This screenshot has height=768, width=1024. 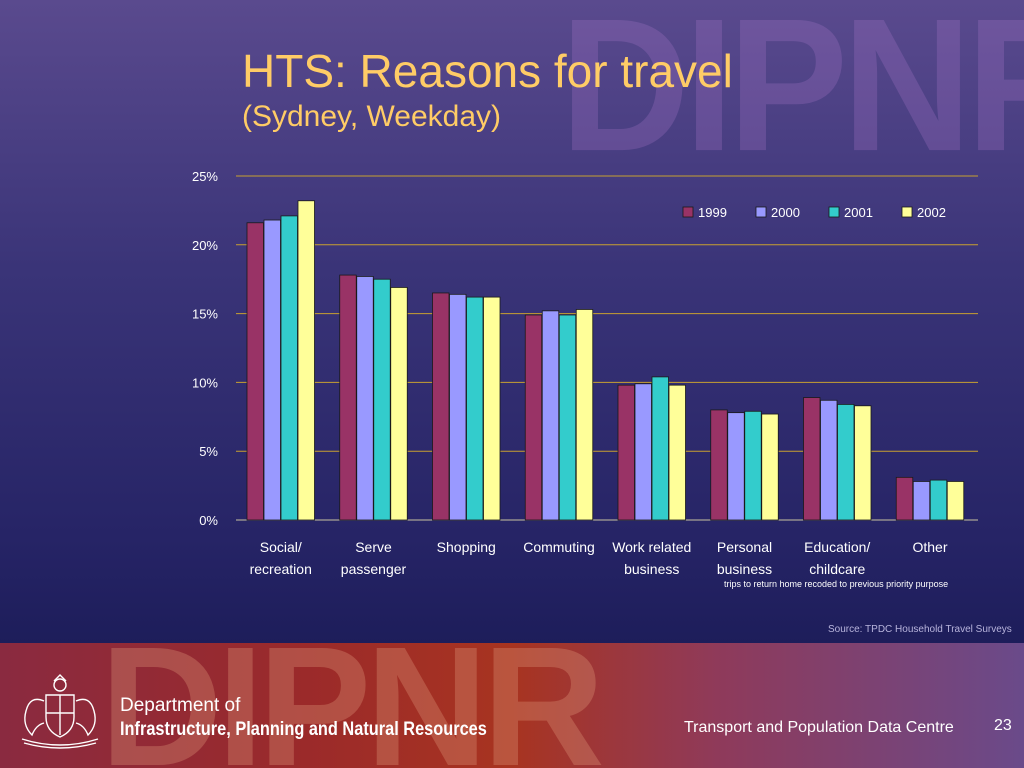 What do you see at coordinates (837, 547) in the screenshot?
I see `x-category-label: Education/` at bounding box center [837, 547].